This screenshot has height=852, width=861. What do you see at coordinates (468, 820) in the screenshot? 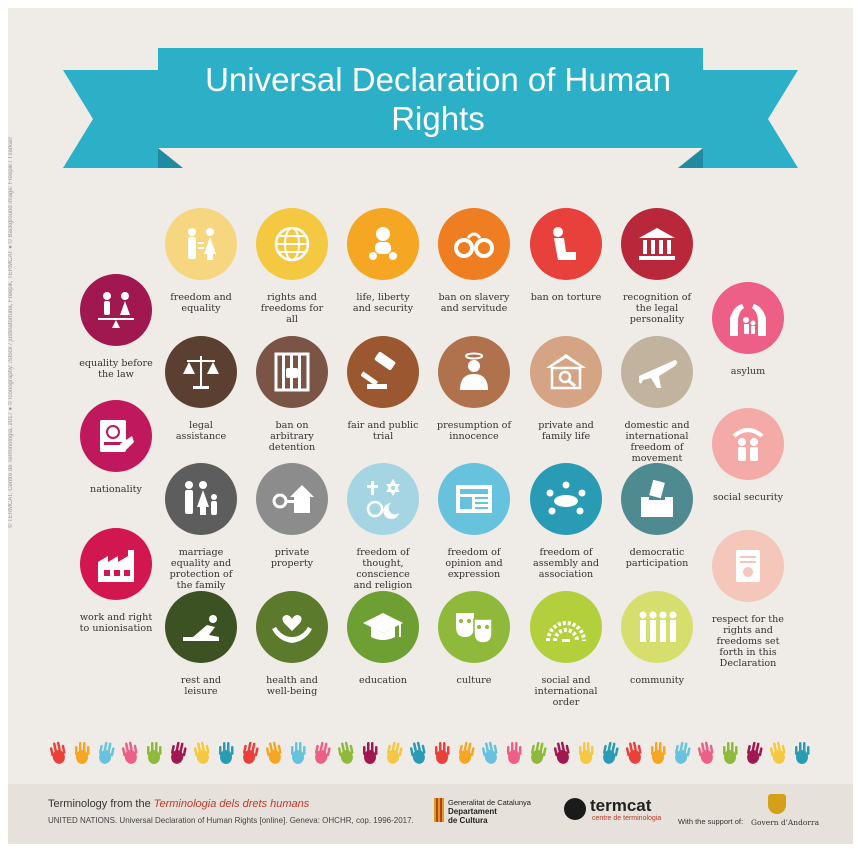
I see `generalitat-line3: de Cultura` at bounding box center [468, 820].